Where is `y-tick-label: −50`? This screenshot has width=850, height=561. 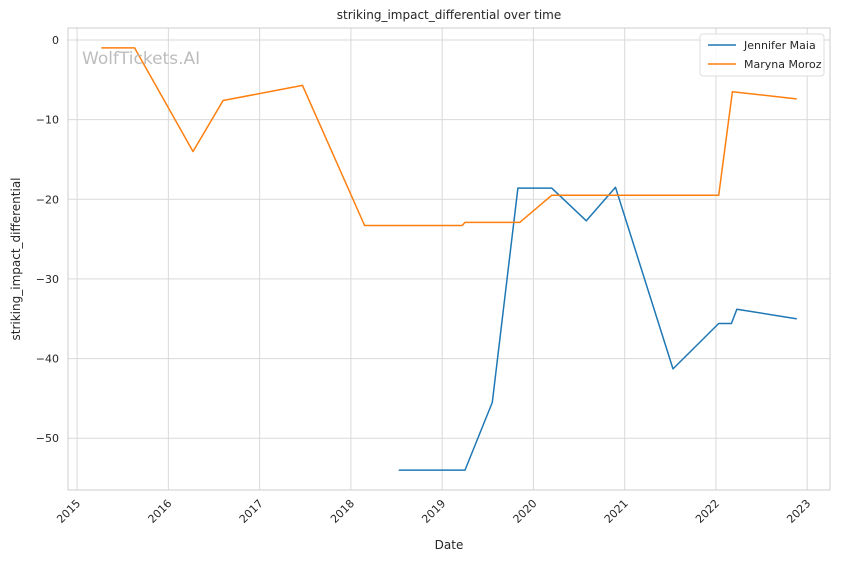
y-tick-label: −50 is located at coordinates (47, 438).